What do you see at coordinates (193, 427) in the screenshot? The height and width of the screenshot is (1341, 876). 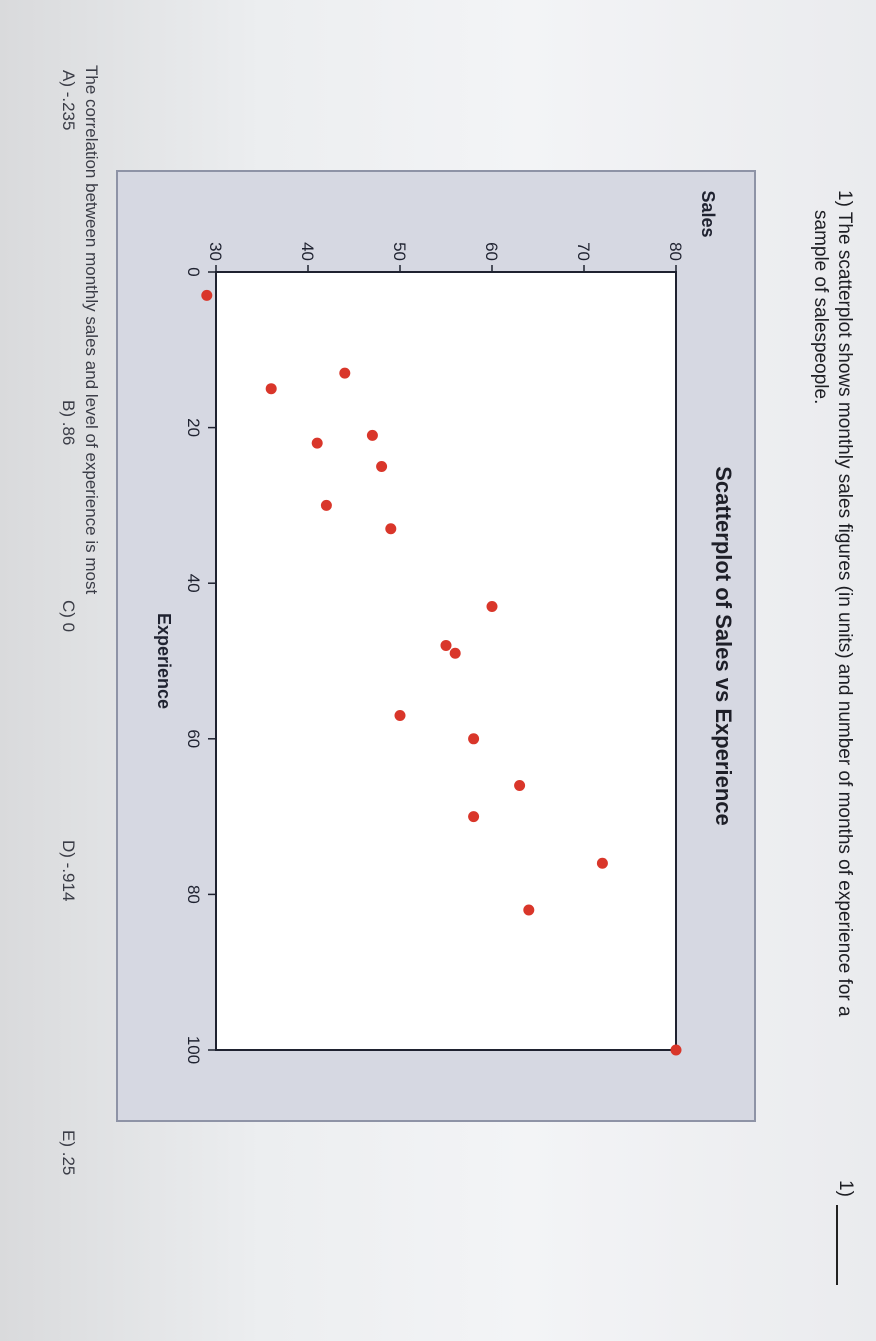 I see `x-tick-label: 20` at bounding box center [193, 427].